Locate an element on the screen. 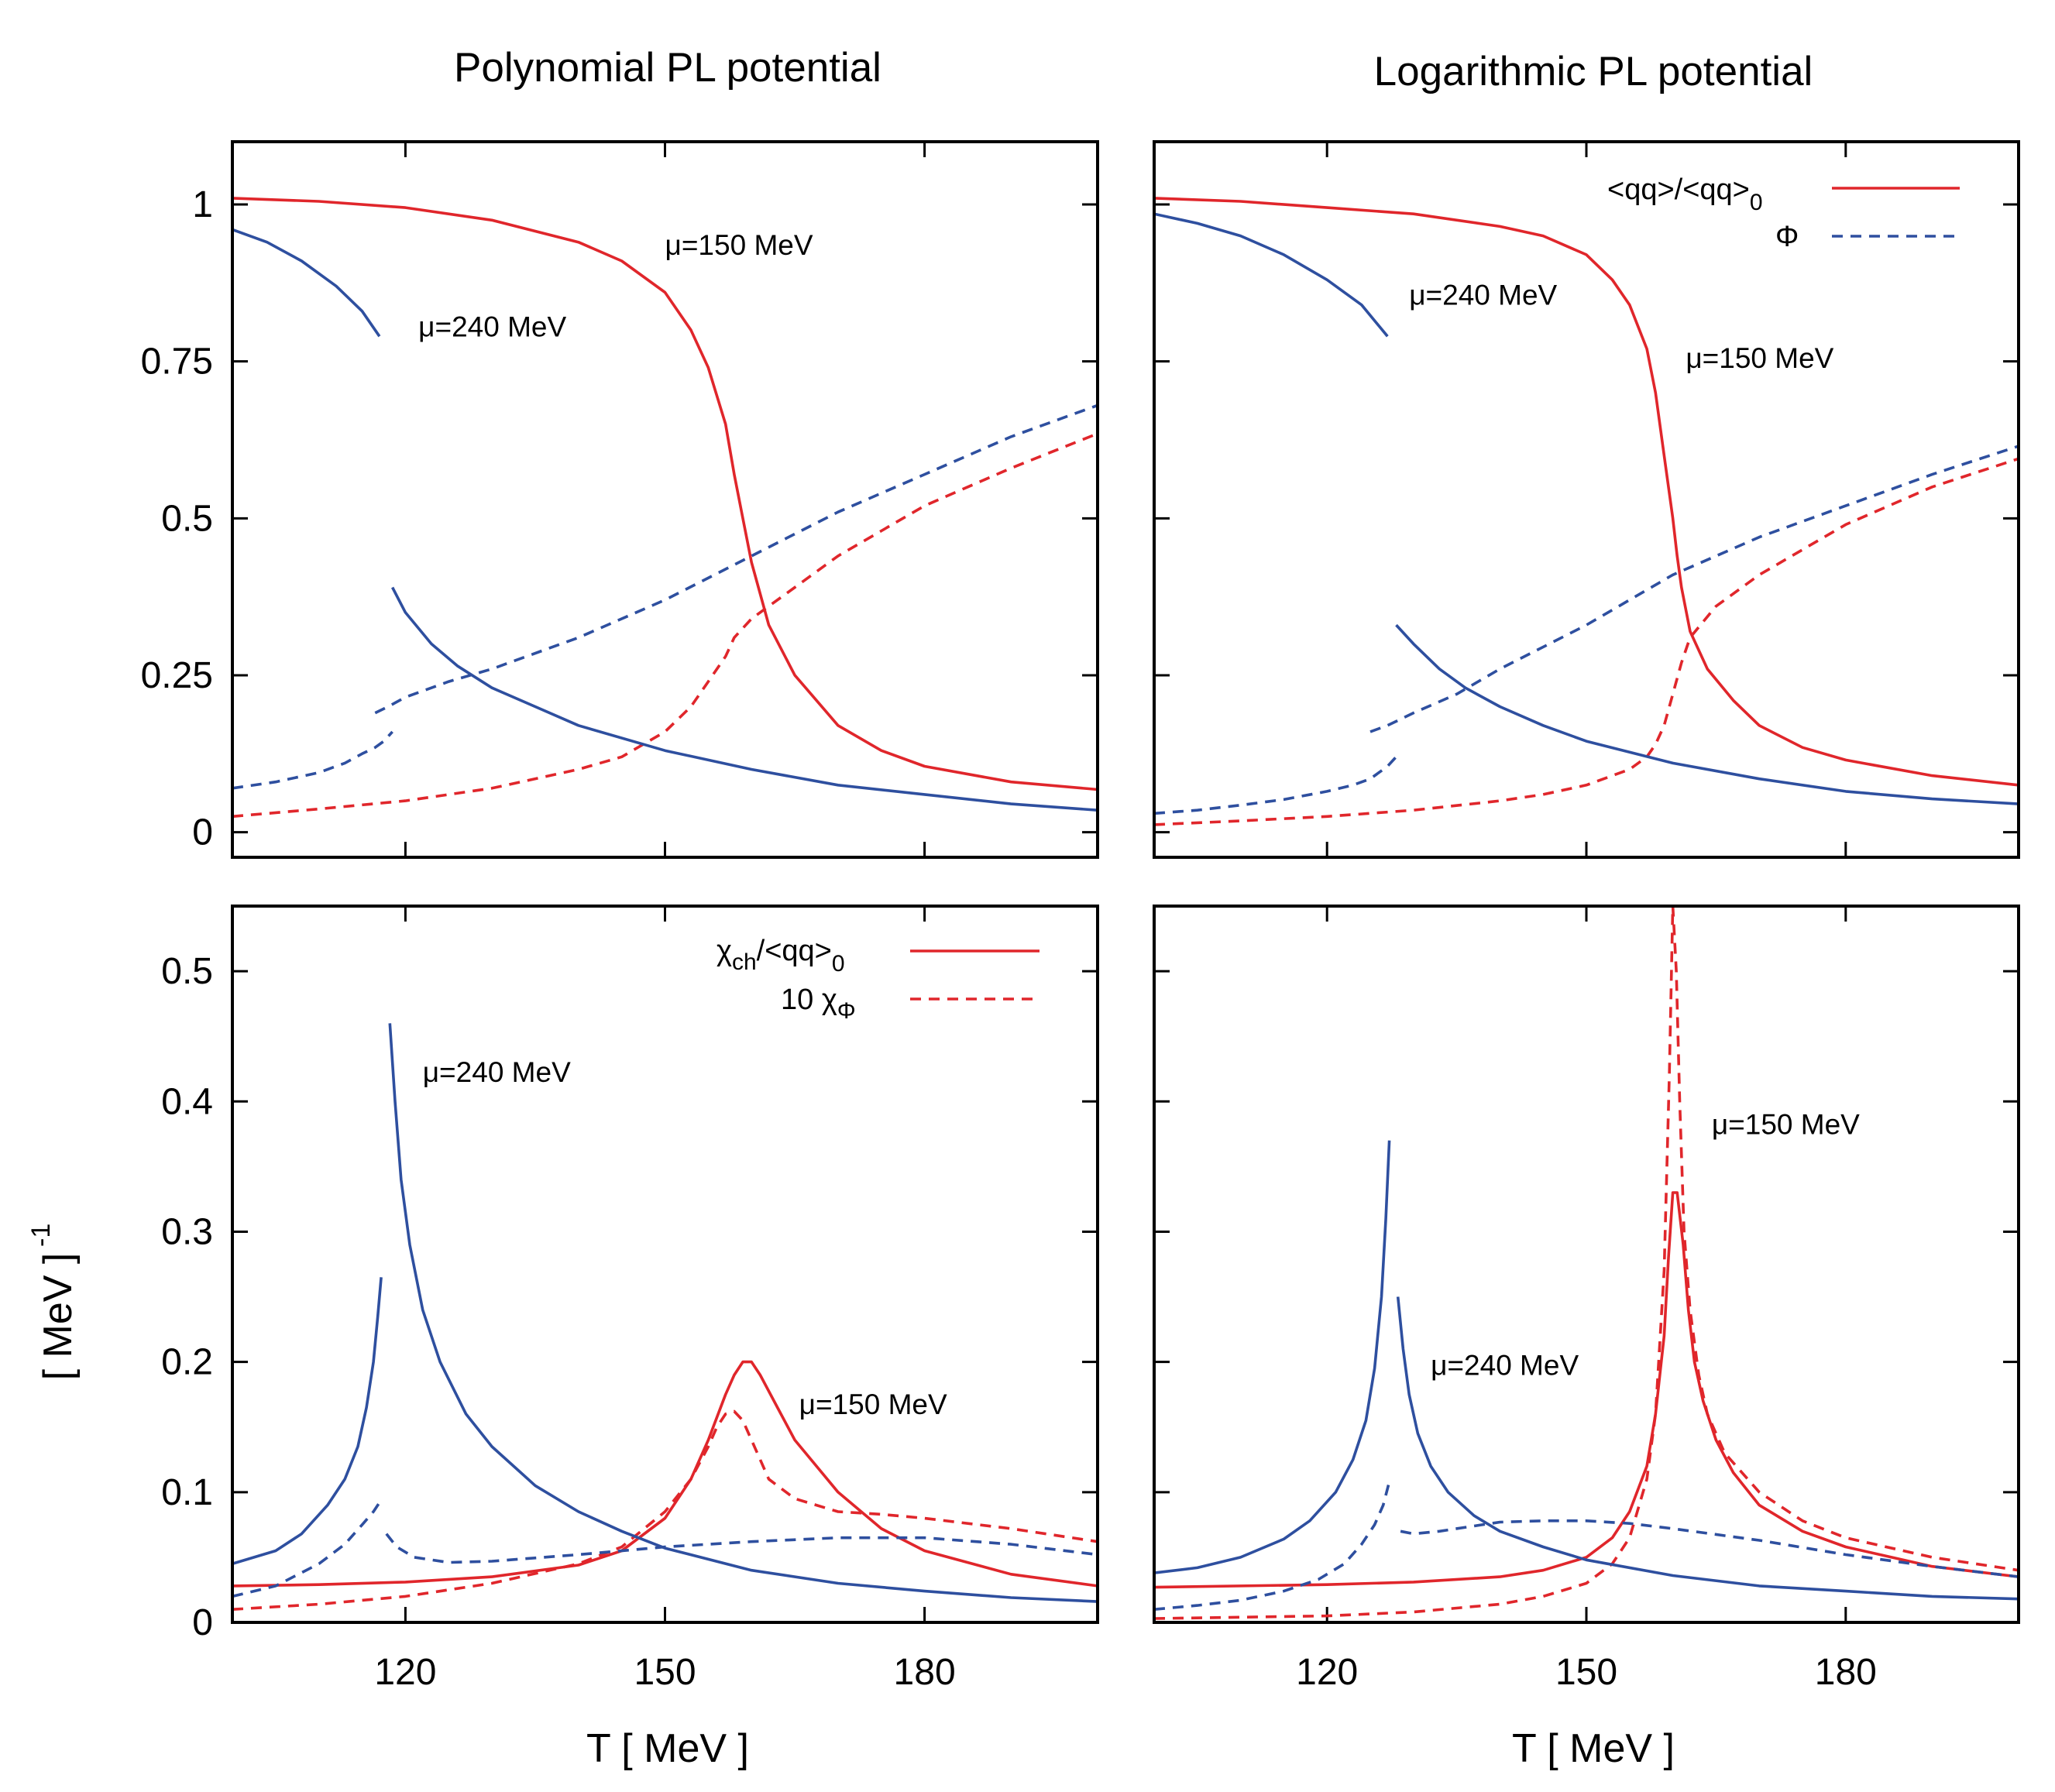  legend-top-solid-main: <qq>/<qq> is located at coordinates (1678, 189).